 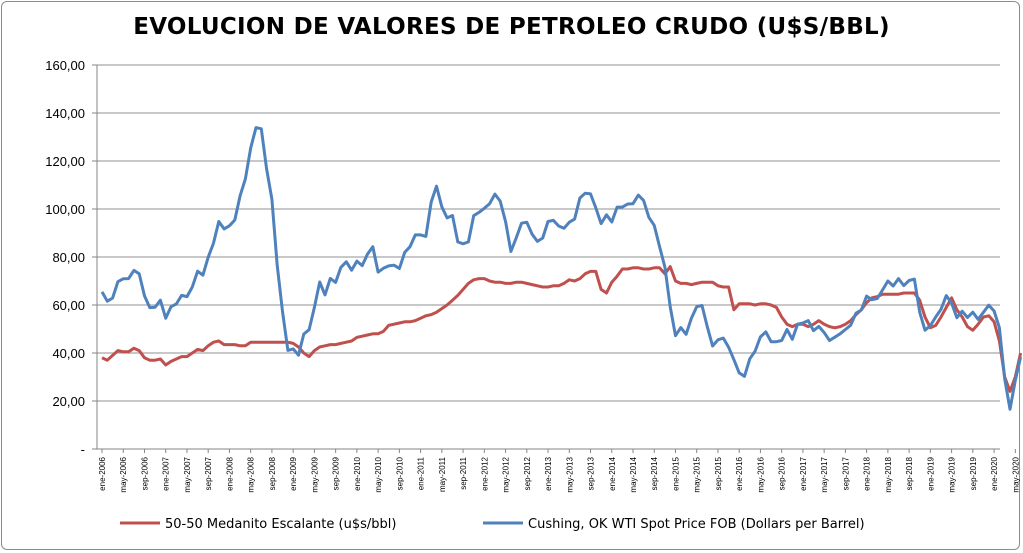 What do you see at coordinates (718, 473) in the screenshot?
I see `x-tick-label: sep-2015` at bounding box center [718, 473].